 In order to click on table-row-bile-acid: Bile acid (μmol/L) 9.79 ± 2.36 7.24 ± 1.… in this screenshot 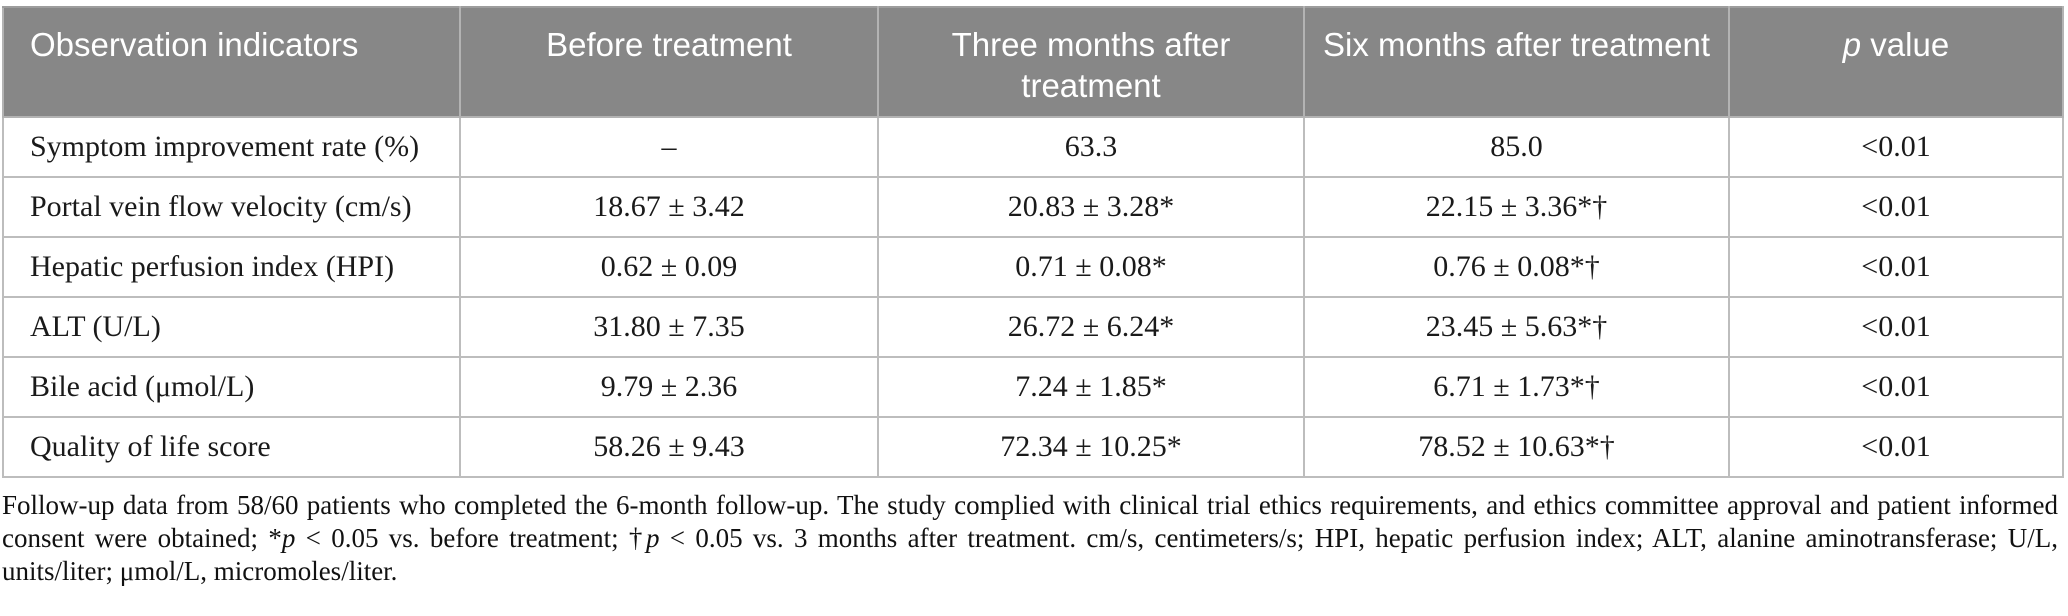, I will do `click(1033, 387)`.